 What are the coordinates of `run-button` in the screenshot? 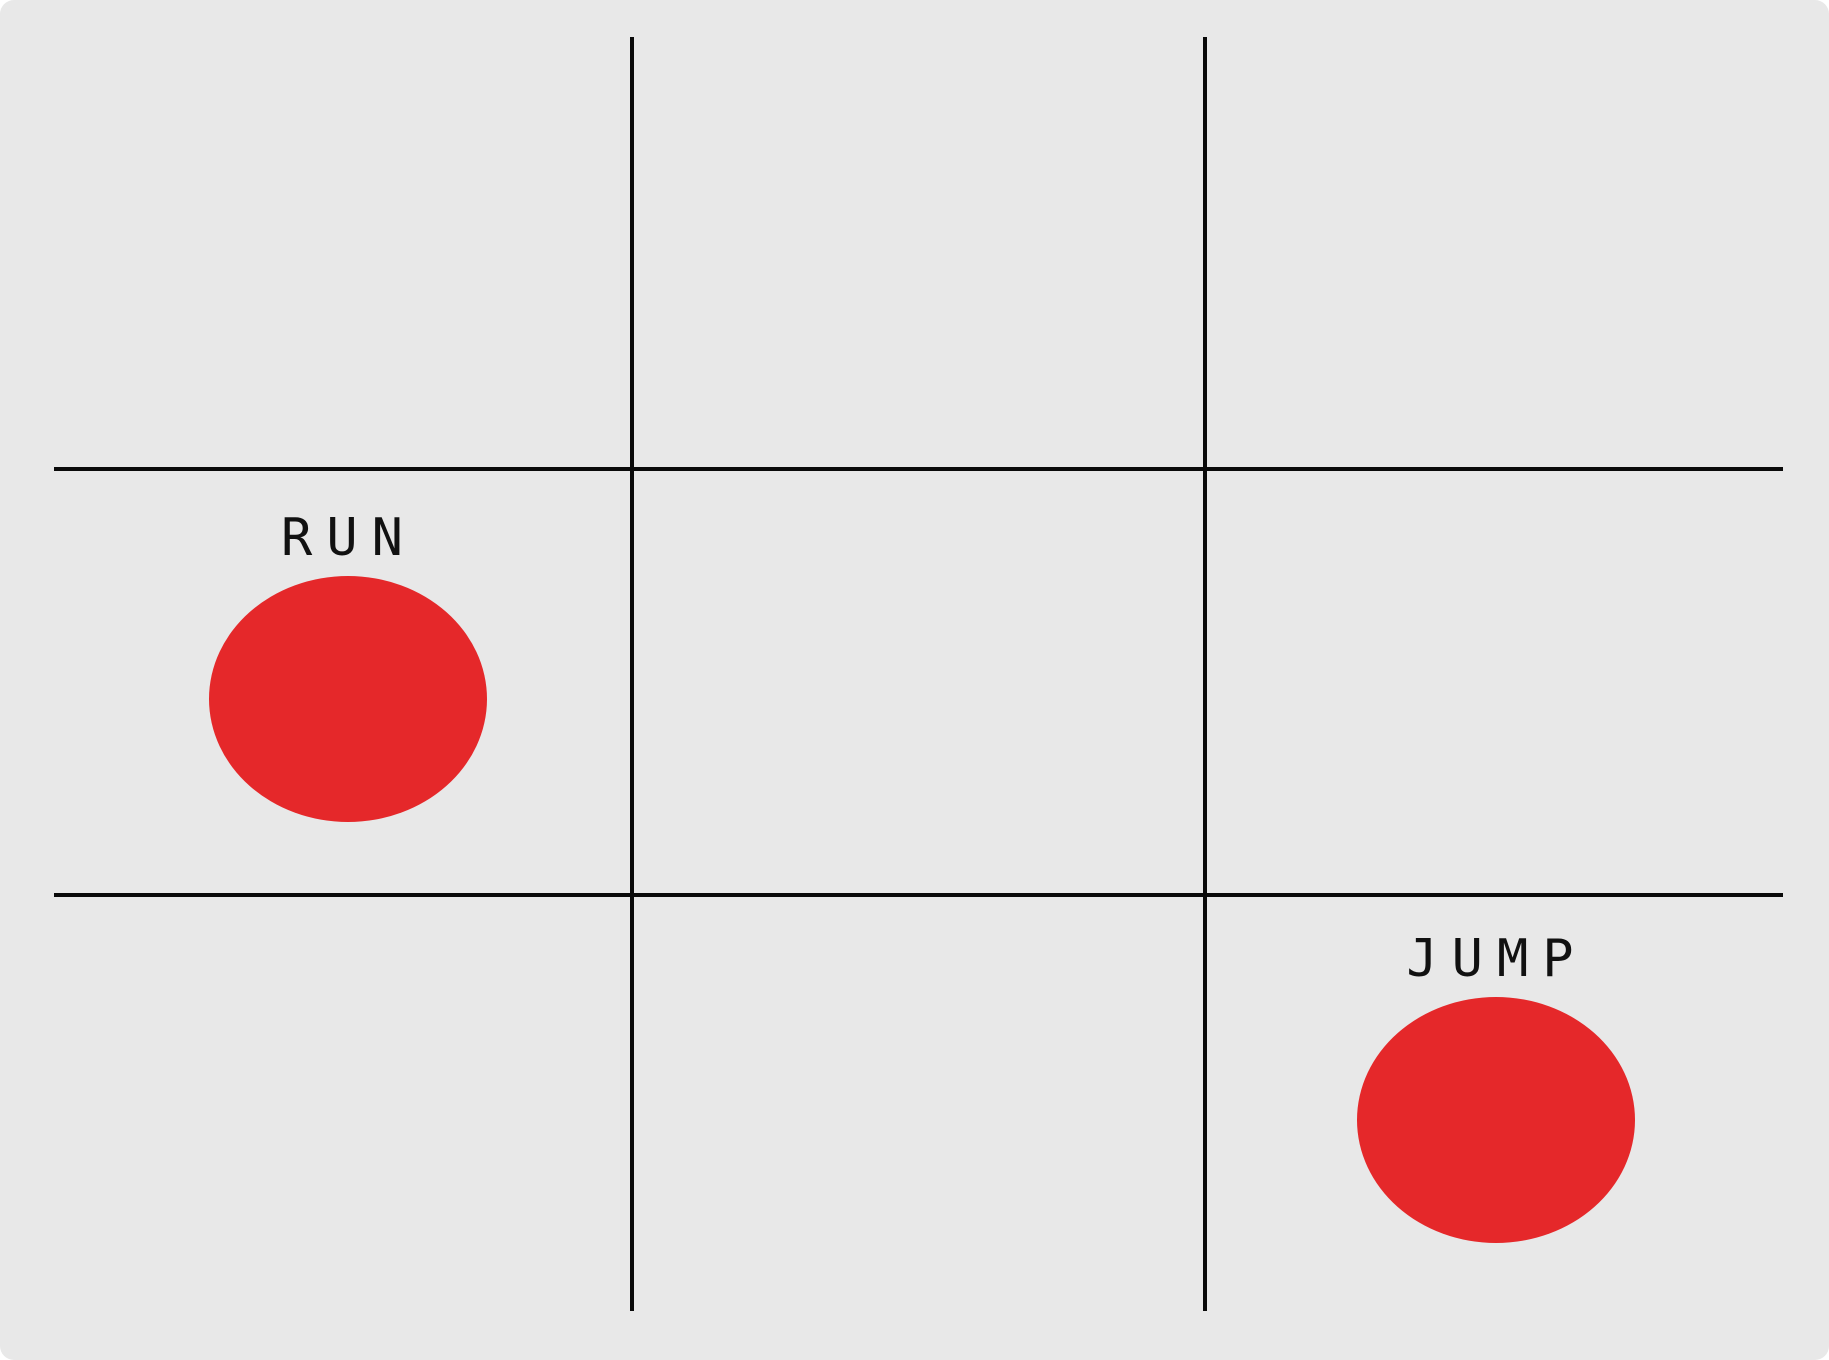 It's located at (348, 699).